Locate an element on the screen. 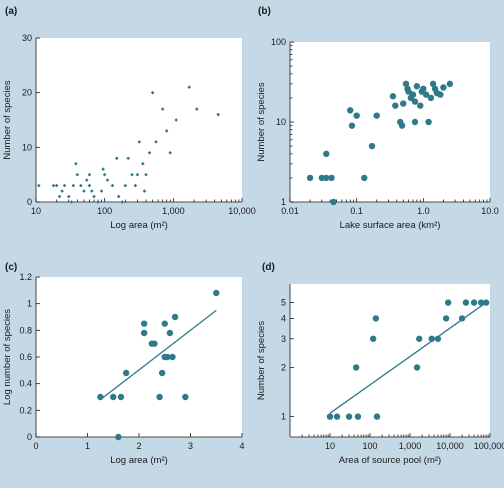 The image size is (504, 488). x-tick-label: 0.01 is located at coordinates (290, 211).